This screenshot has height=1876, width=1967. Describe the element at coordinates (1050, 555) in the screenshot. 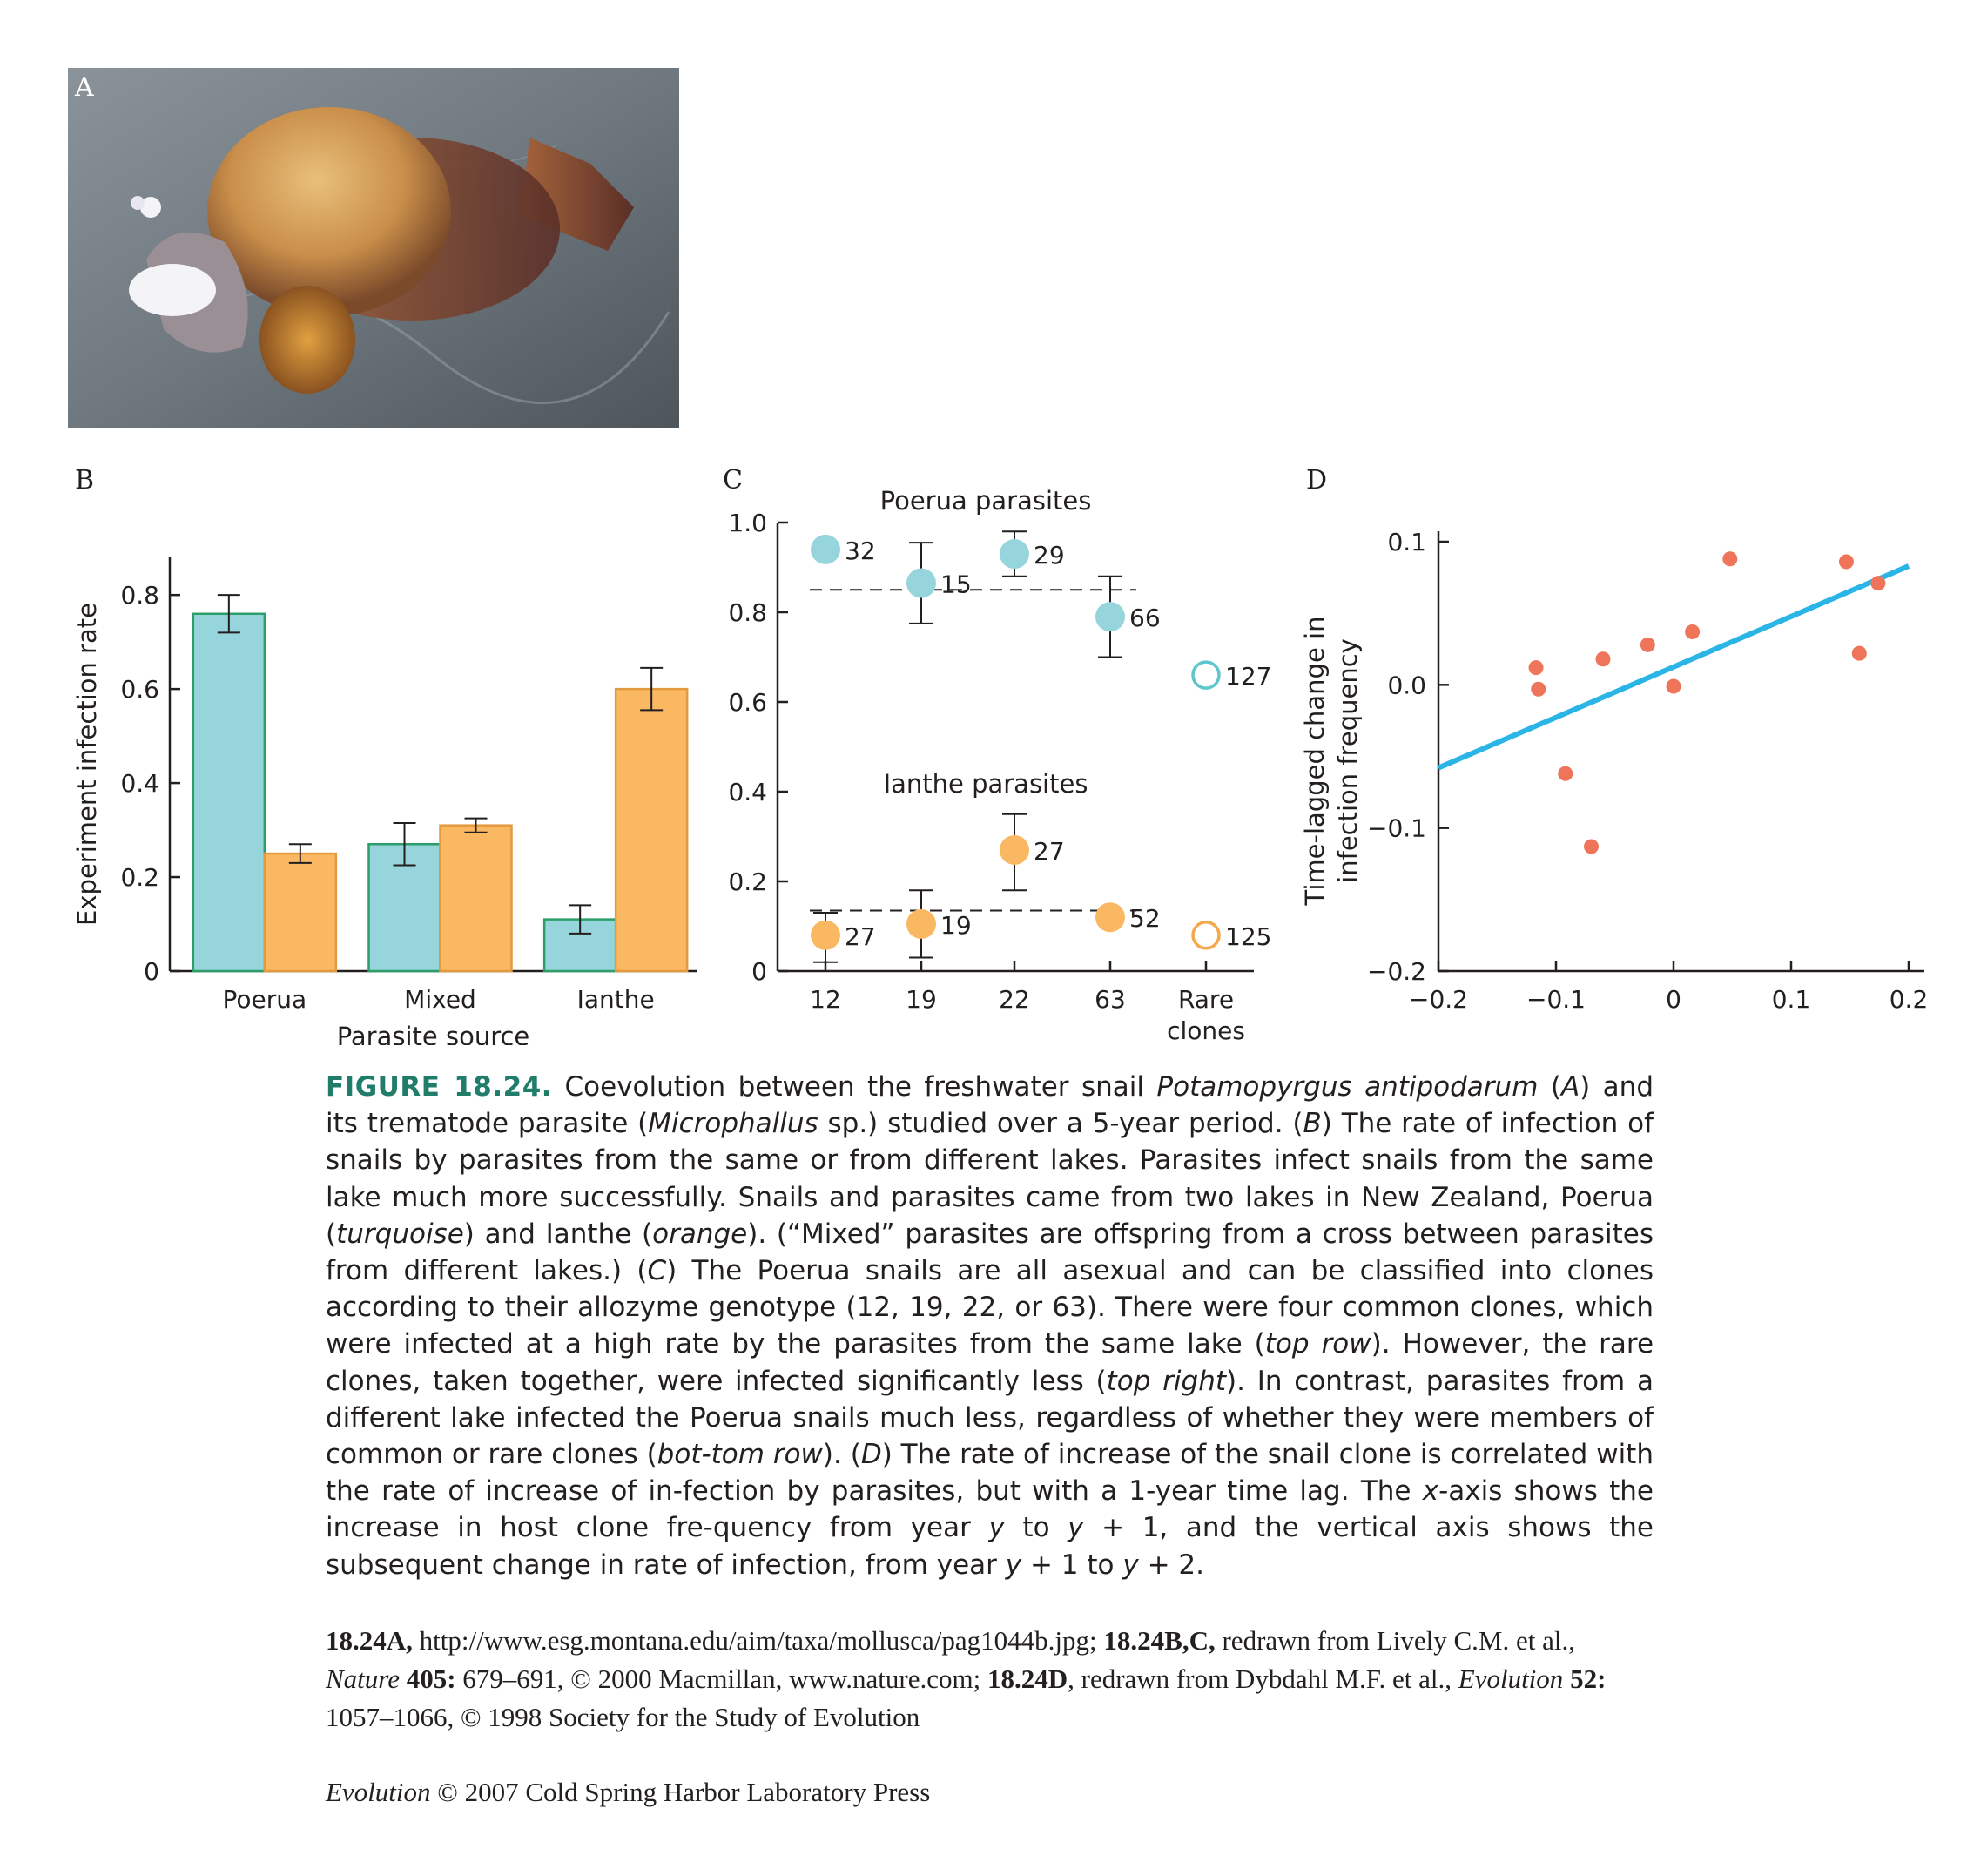

I see `data-point-n-label: 29` at that location.